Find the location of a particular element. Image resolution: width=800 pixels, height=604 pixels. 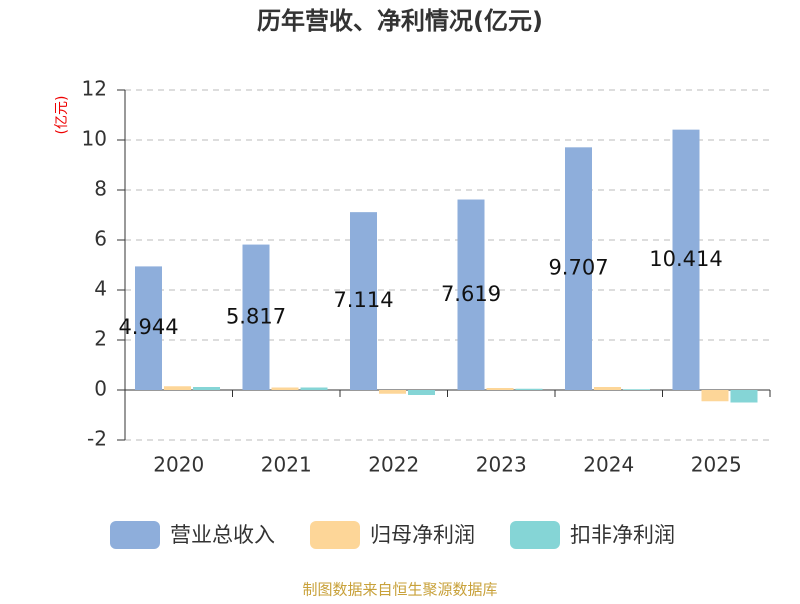

value-label: 5.817 is located at coordinates (256, 316).